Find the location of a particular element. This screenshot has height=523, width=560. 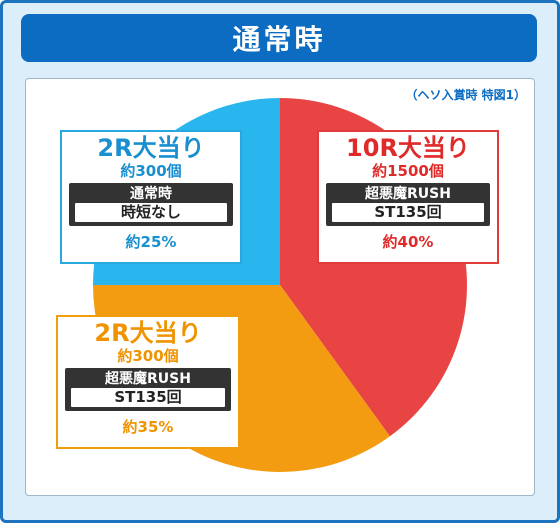

page-title: 通常時 is located at coordinates (279, 38).